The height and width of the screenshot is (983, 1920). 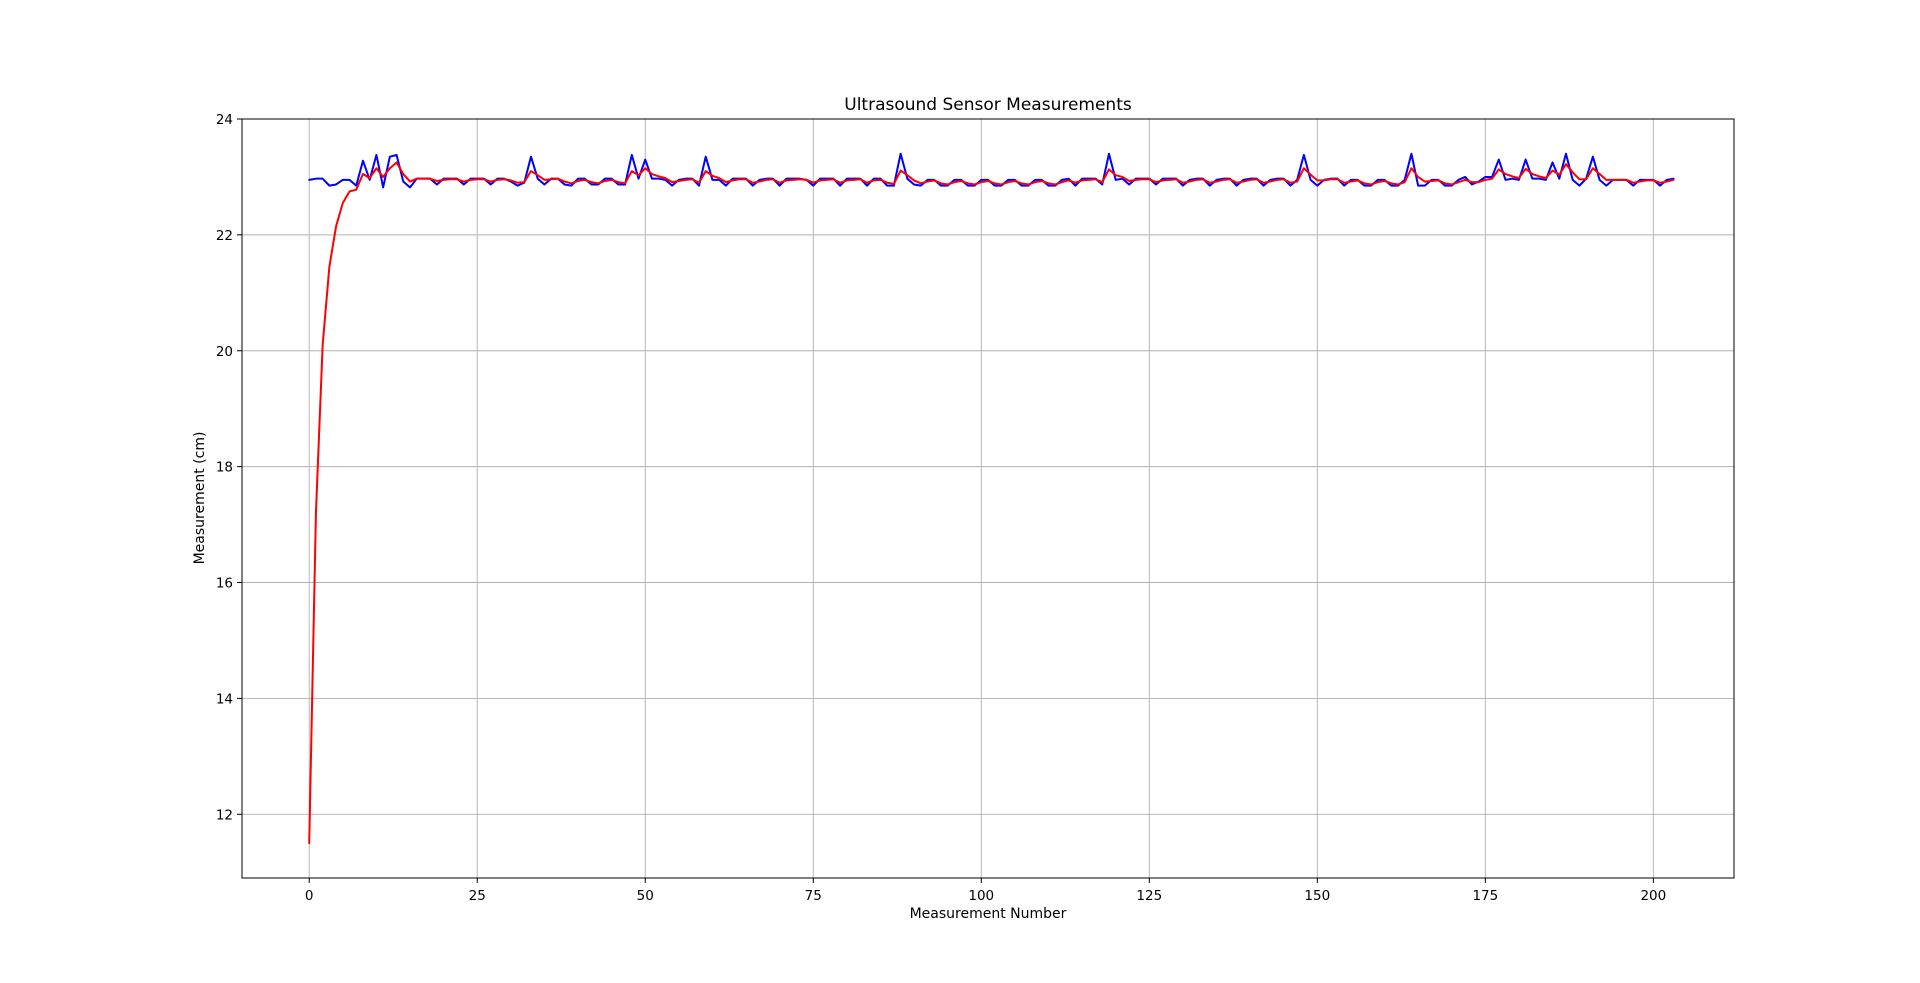 I want to click on x-tick-label: 175, so click(x=1485, y=896).